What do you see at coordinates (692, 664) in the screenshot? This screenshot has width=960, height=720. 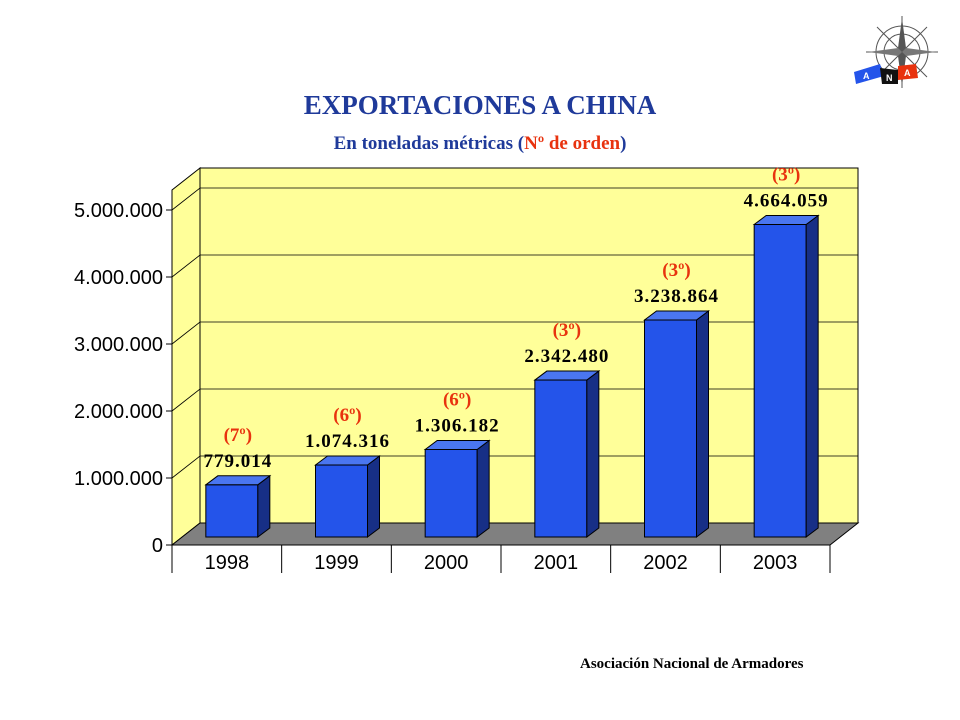 I see `footer-credit: Asociación Nacional de Armadores` at bounding box center [692, 664].